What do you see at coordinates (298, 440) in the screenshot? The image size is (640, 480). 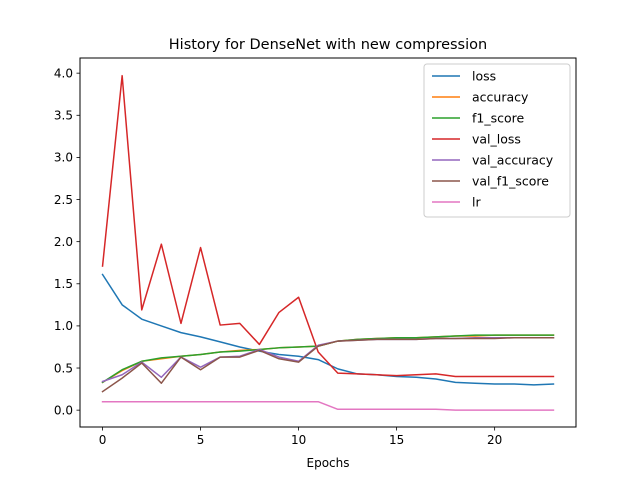 I see `x-tick-label: 10` at bounding box center [298, 440].